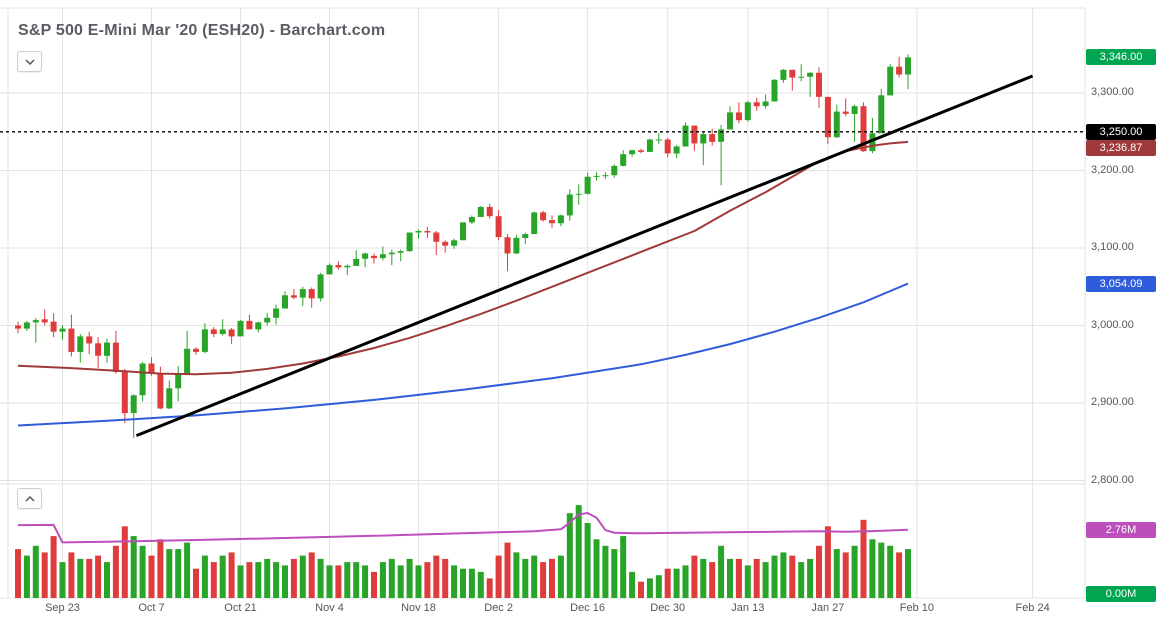 This screenshot has width=1157, height=618. What do you see at coordinates (668, 608) in the screenshot?
I see `time-axis-label: Dec 30` at bounding box center [668, 608].